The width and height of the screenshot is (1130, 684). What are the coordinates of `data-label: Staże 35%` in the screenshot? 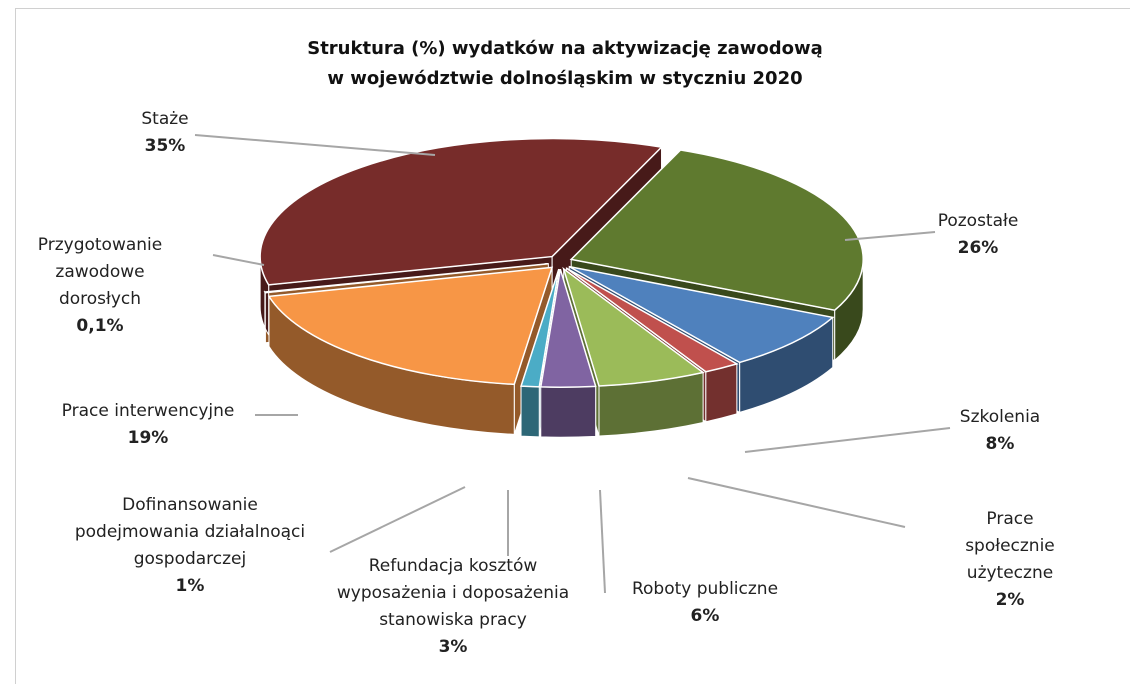 It's located at (164, 133).